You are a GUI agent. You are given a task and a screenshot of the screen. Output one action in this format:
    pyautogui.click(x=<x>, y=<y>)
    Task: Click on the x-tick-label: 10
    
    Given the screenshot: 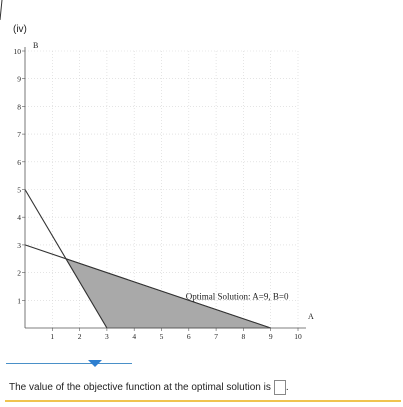 What is the action you would take?
    pyautogui.click(x=298, y=336)
    